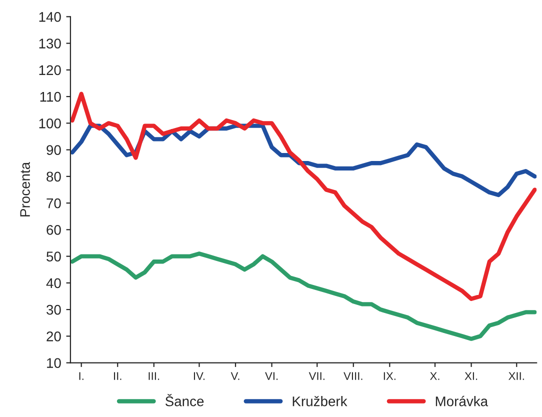 This screenshot has width=542, height=417. What do you see at coordinates (53, 337) in the screenshot?
I see `y-tick-label: 20` at bounding box center [53, 337].